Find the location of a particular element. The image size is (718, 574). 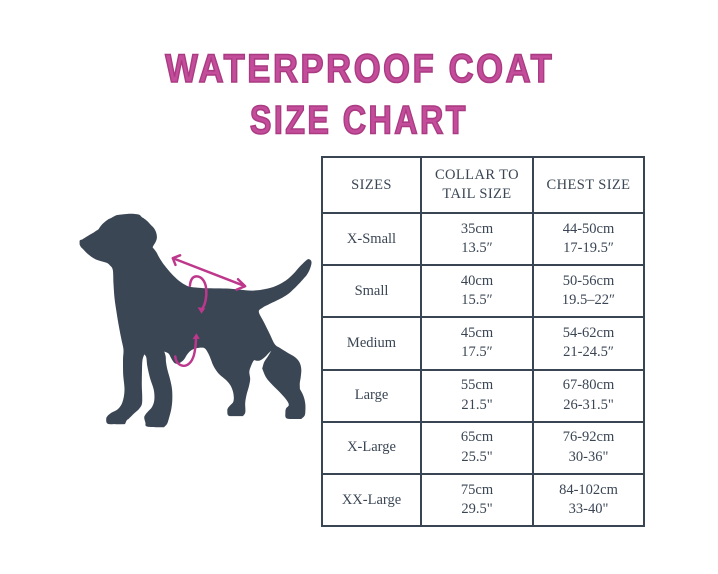

svg-text: SIZE CHART is located at coordinates (359, 121).